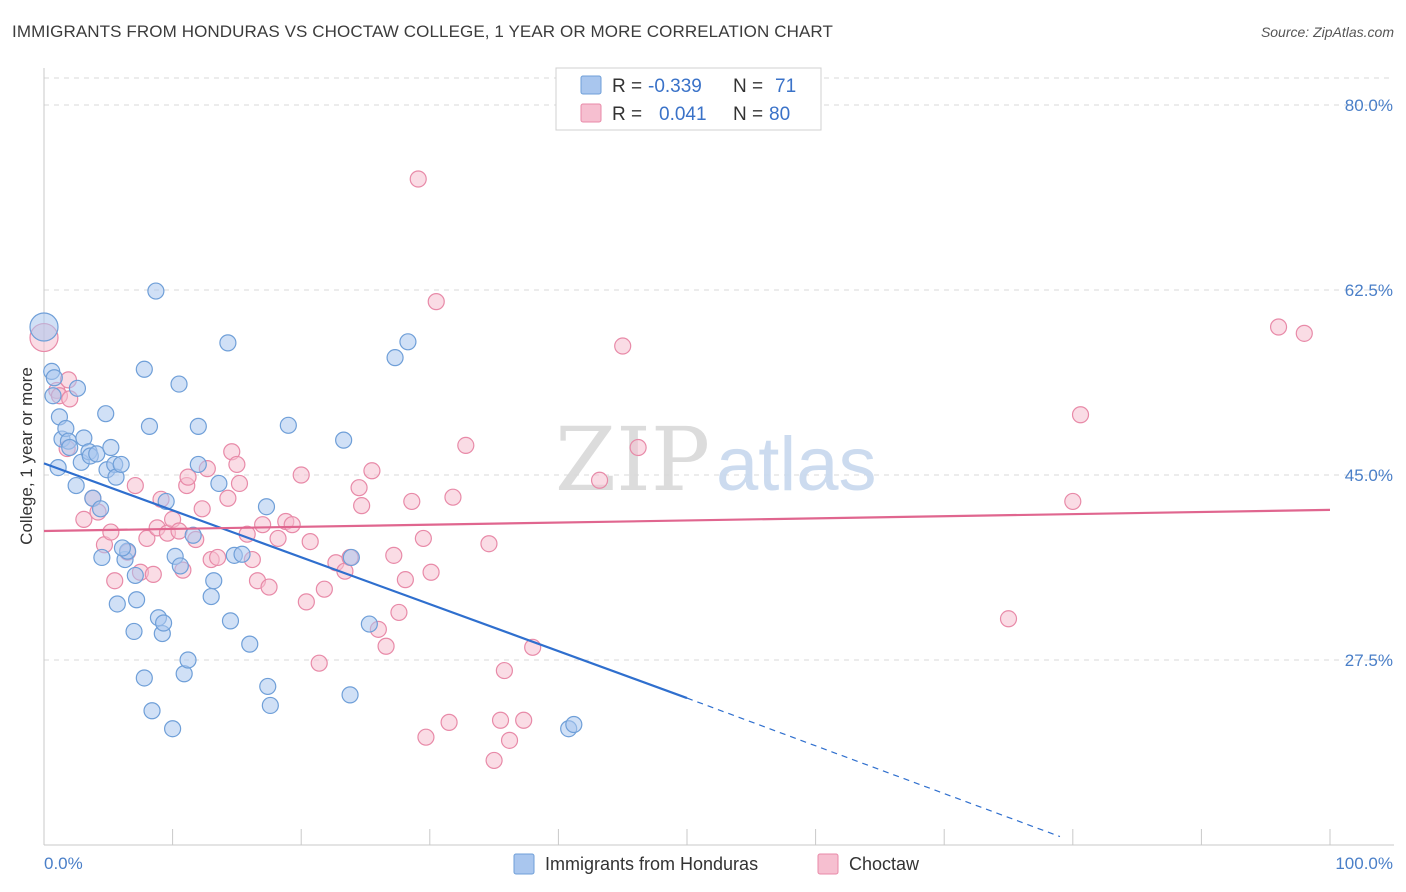  What do you see at coordinates (748, 86) in the screenshot?
I see `legend-n-label-blue: N =` at bounding box center [748, 86].